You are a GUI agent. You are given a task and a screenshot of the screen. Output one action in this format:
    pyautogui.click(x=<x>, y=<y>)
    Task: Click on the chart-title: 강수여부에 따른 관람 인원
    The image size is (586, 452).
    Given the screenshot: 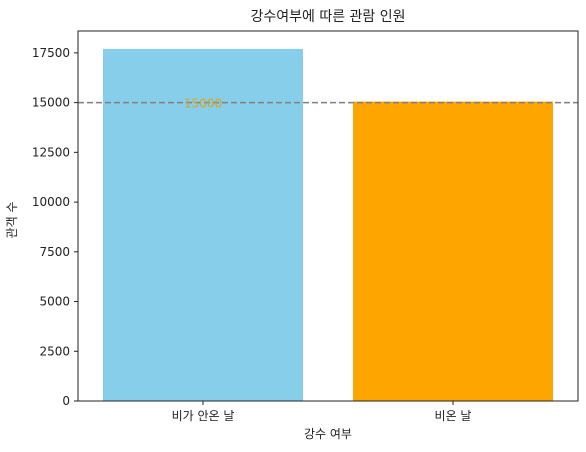 What is the action you would take?
    pyautogui.click(x=327, y=17)
    